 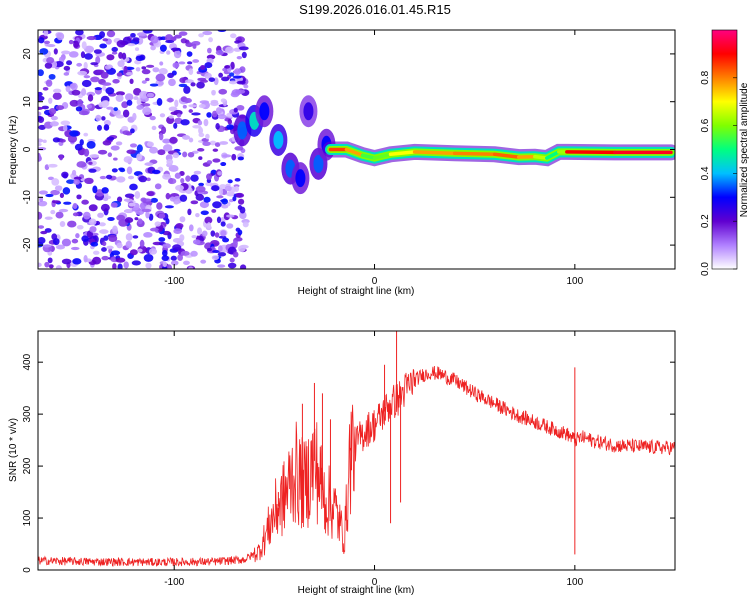 What do you see at coordinates (705, 221) in the screenshot?
I see `colorbar-tick-label: 0.2` at bounding box center [705, 221].